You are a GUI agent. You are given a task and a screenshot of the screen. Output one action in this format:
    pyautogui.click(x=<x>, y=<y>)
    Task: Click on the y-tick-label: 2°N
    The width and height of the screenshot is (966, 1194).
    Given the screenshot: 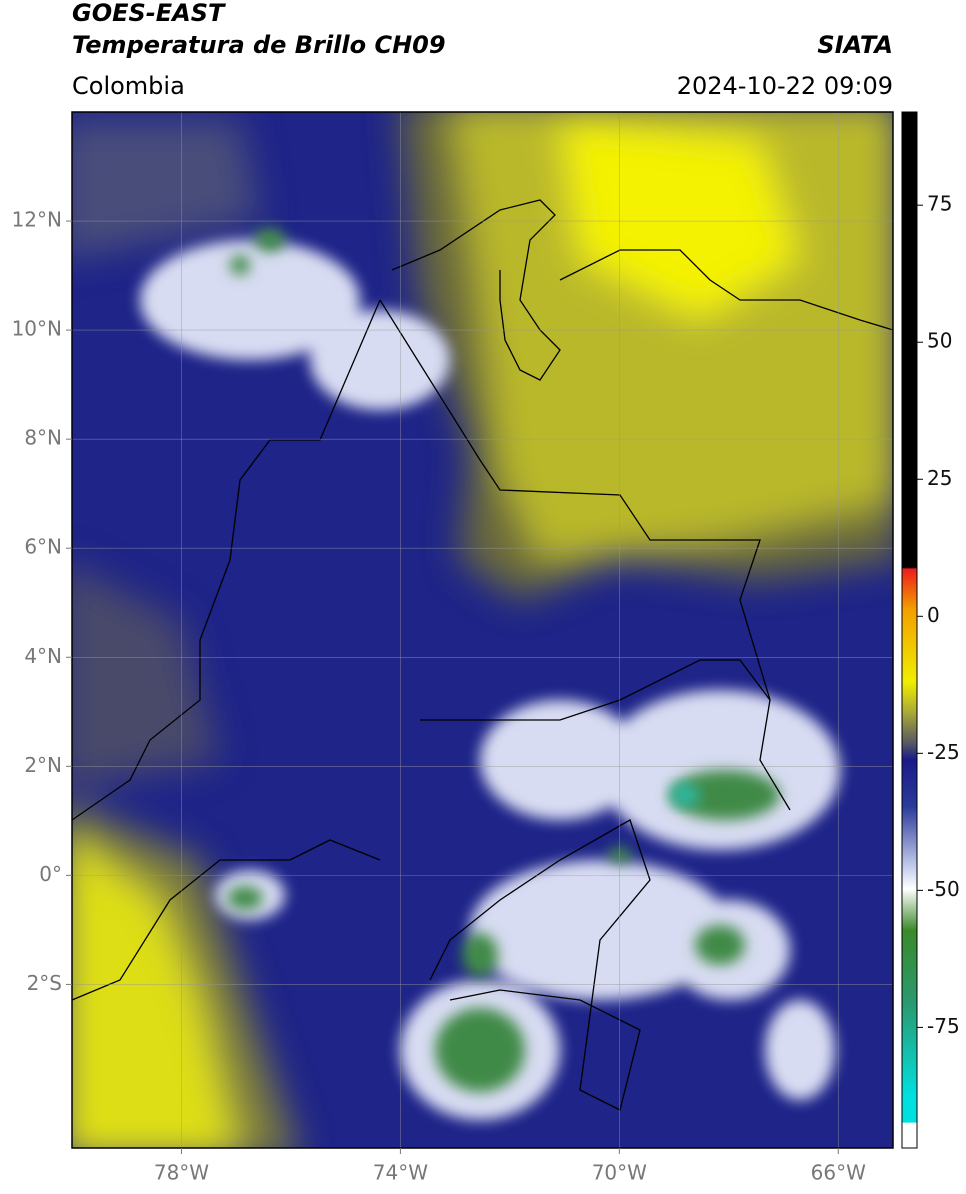 What is the action you would take?
    pyautogui.click(x=43, y=765)
    